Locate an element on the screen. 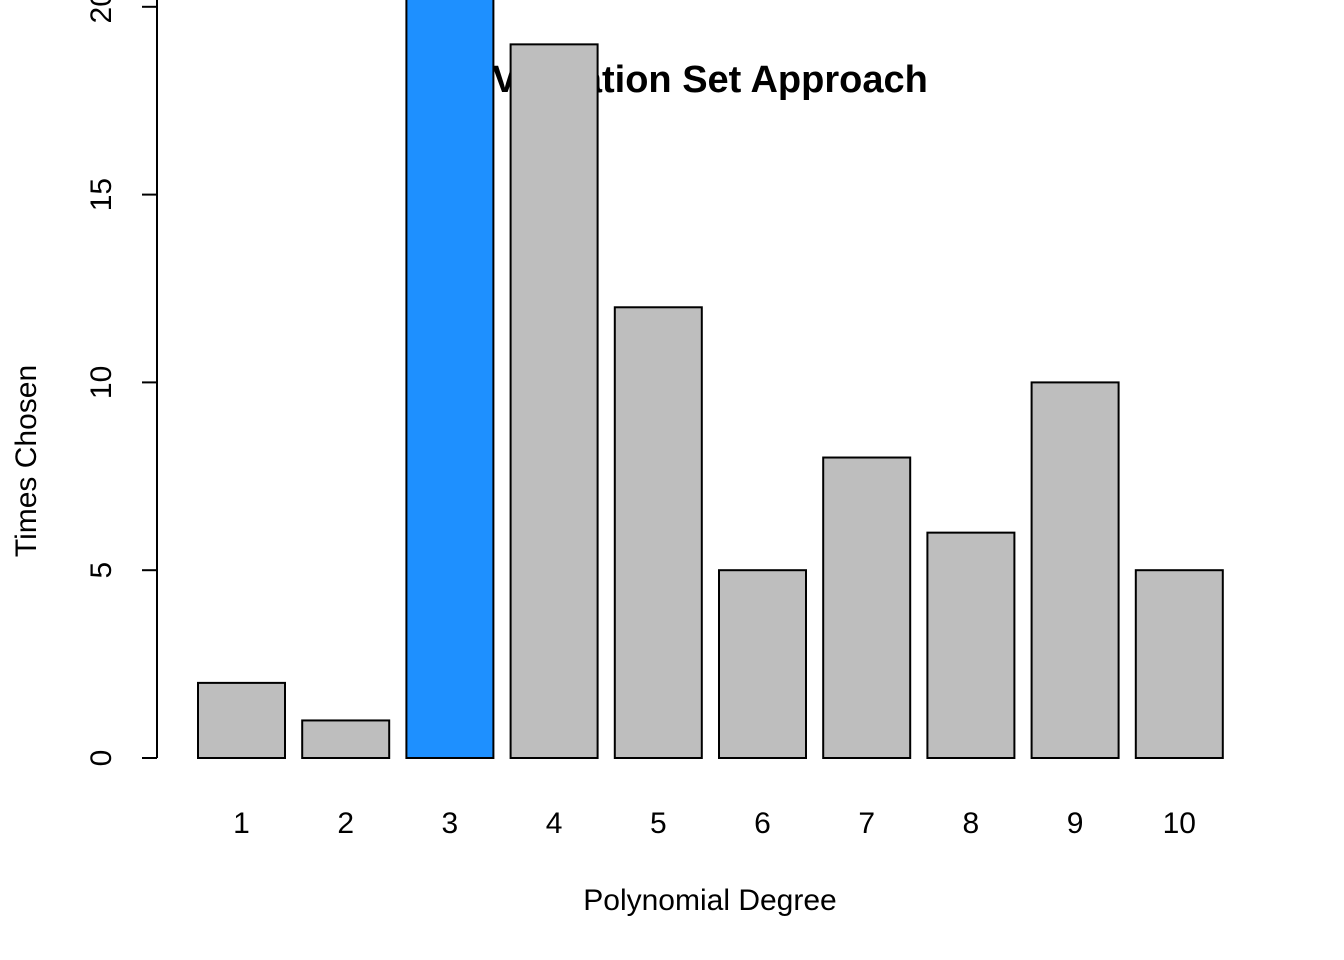  x-tick-label: 9 is located at coordinates (1075, 823).